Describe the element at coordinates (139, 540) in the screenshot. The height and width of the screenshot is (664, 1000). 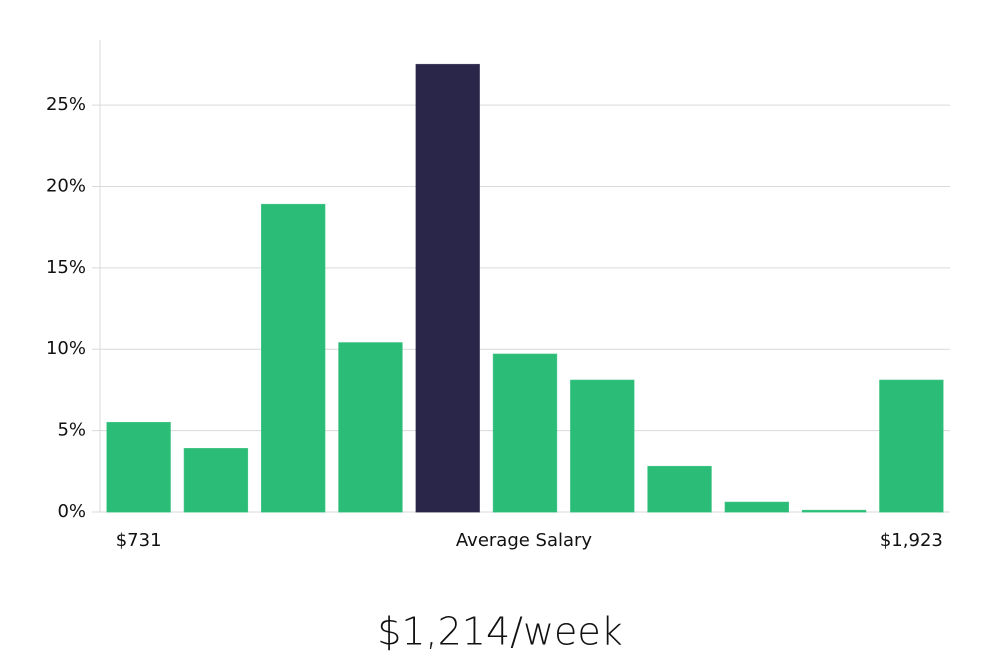
I see `x-tick-label: $731` at that location.